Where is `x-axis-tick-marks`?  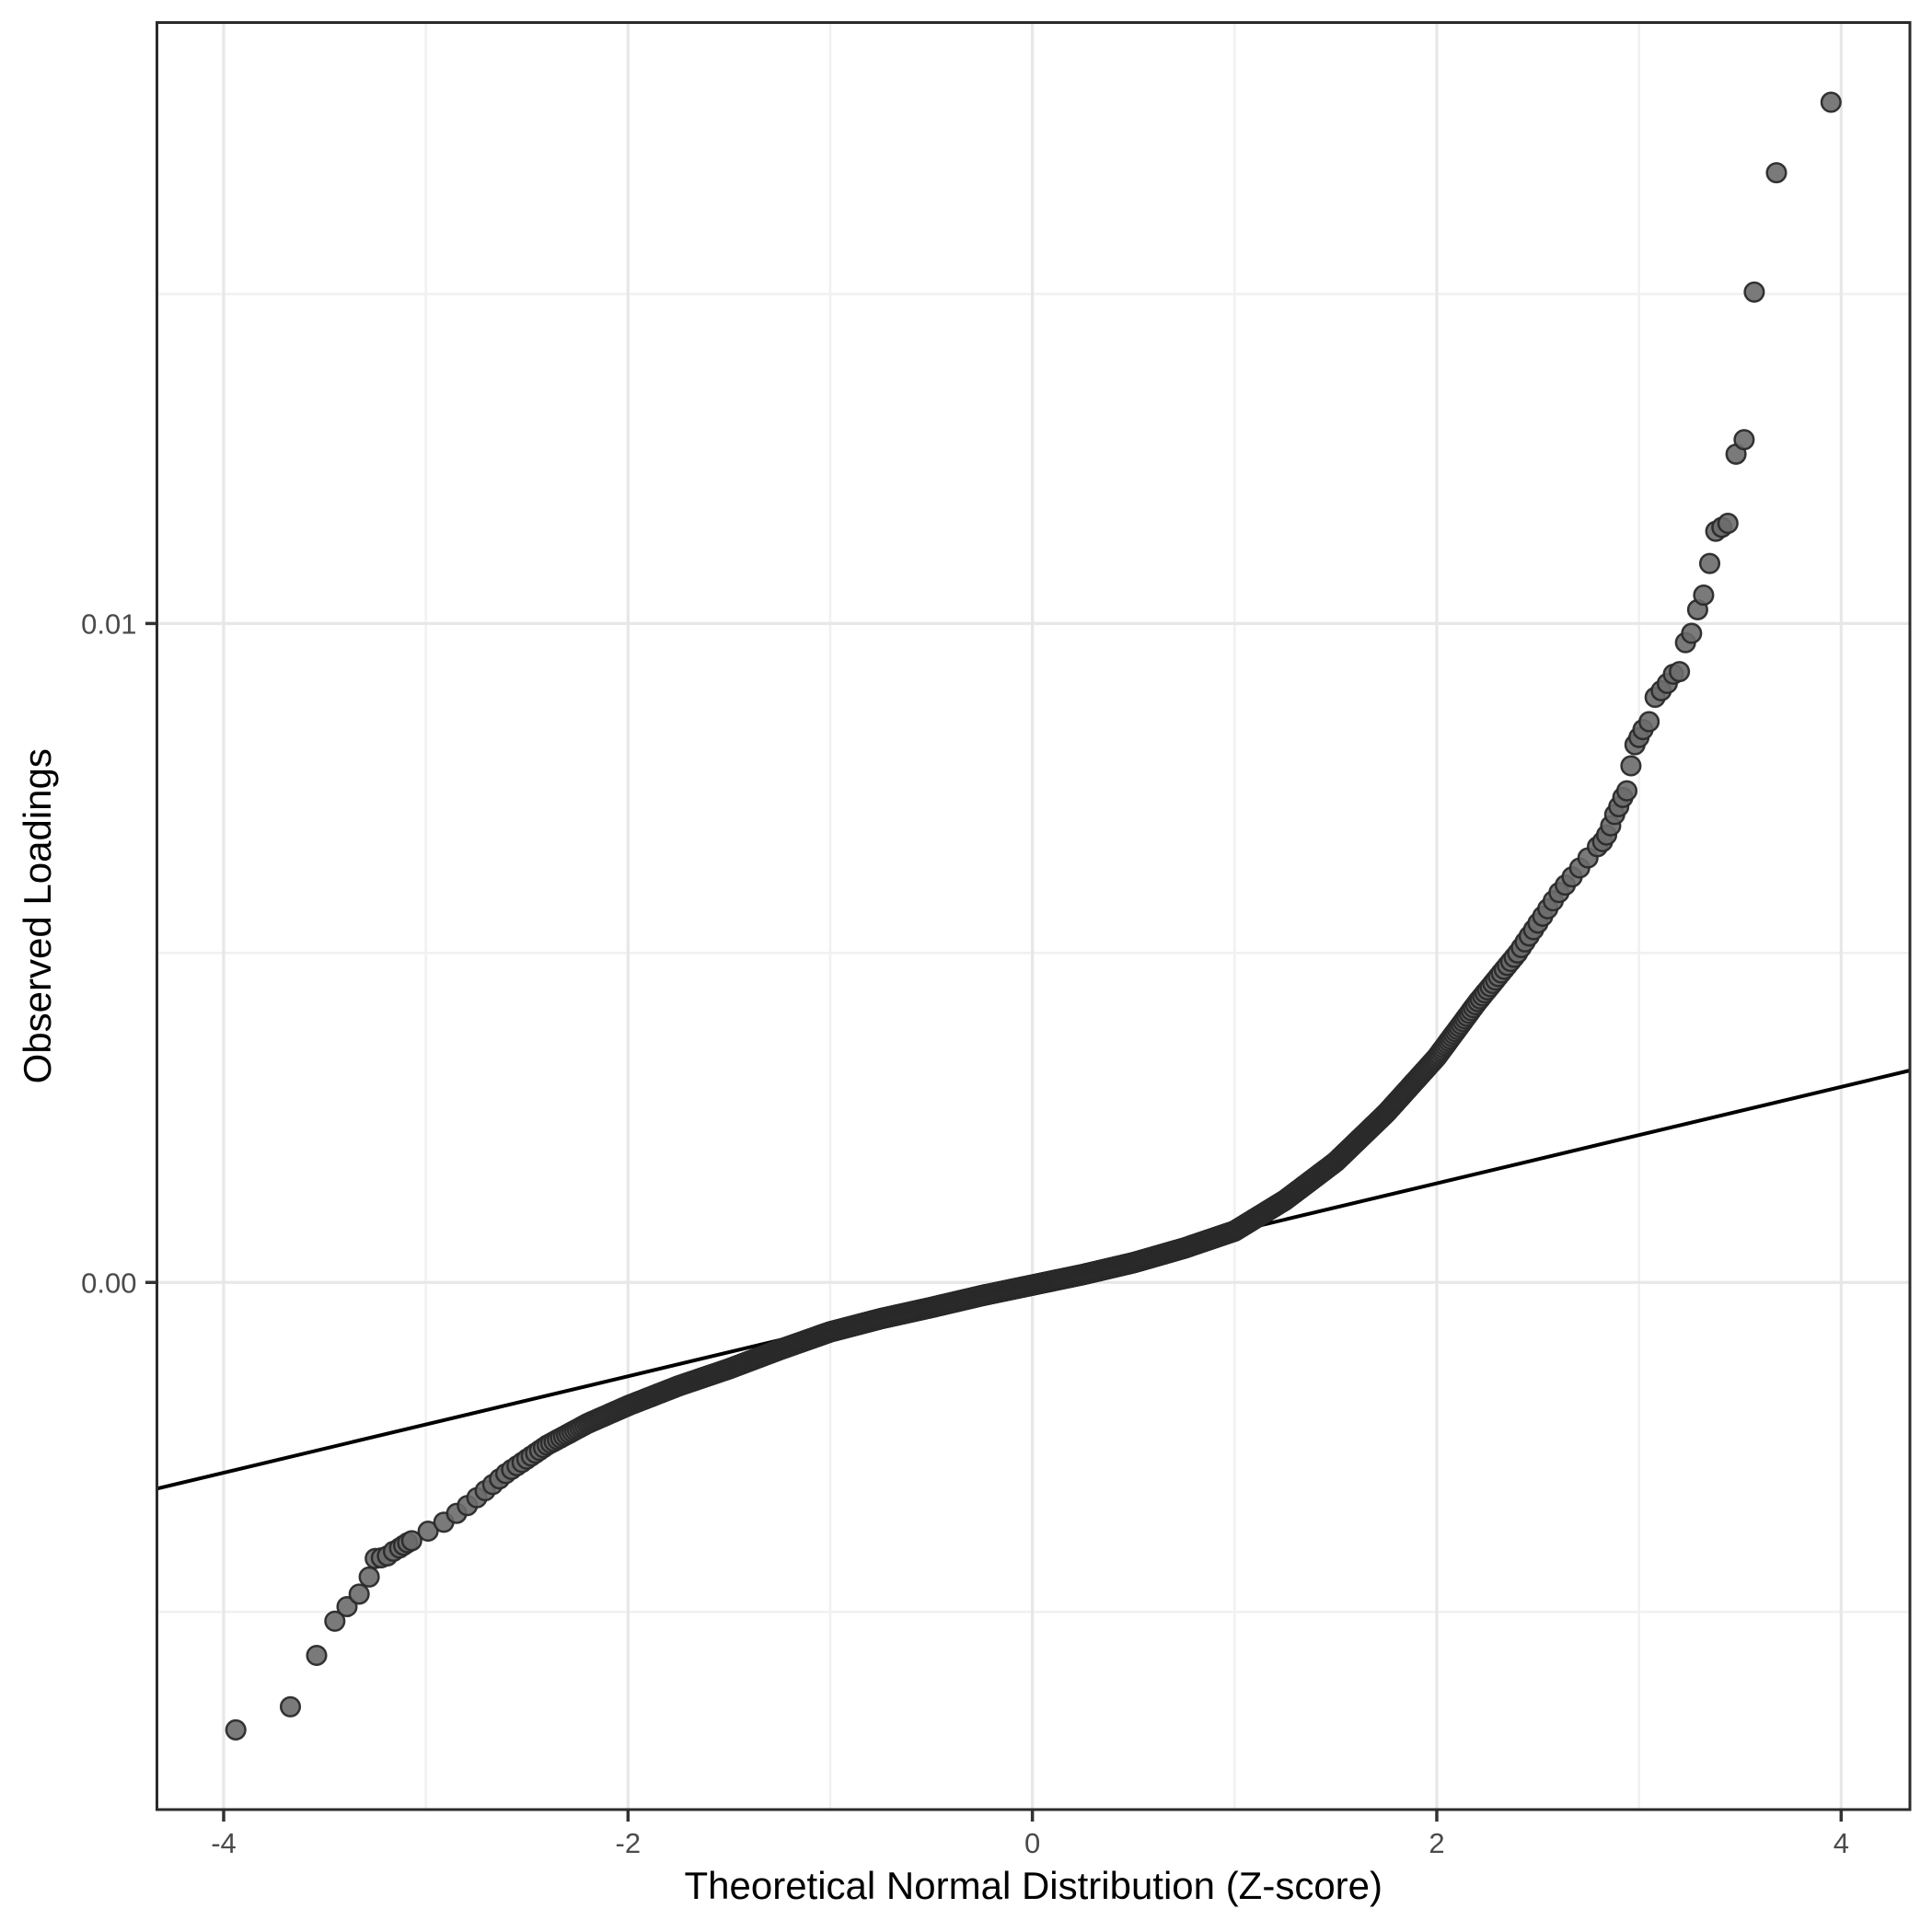 x-axis-tick-marks is located at coordinates (1033, 1817).